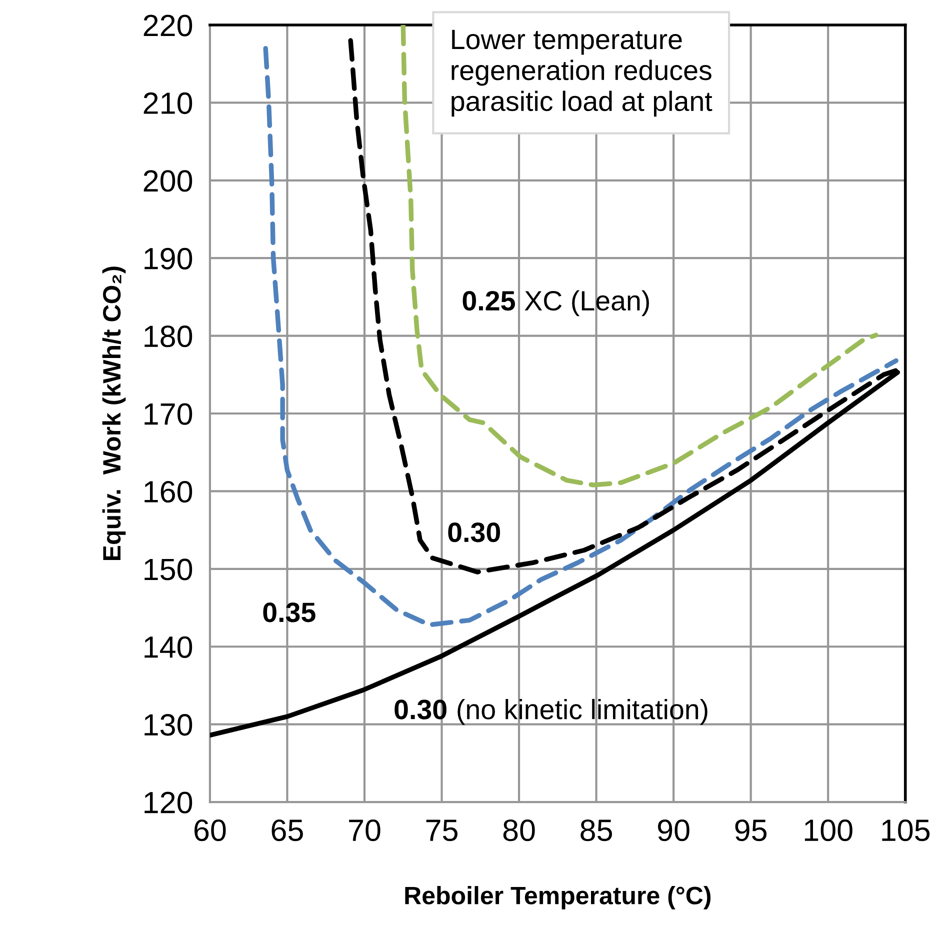 The image size is (950, 943). I want to click on y-tick-label: 140, so click(168, 647).